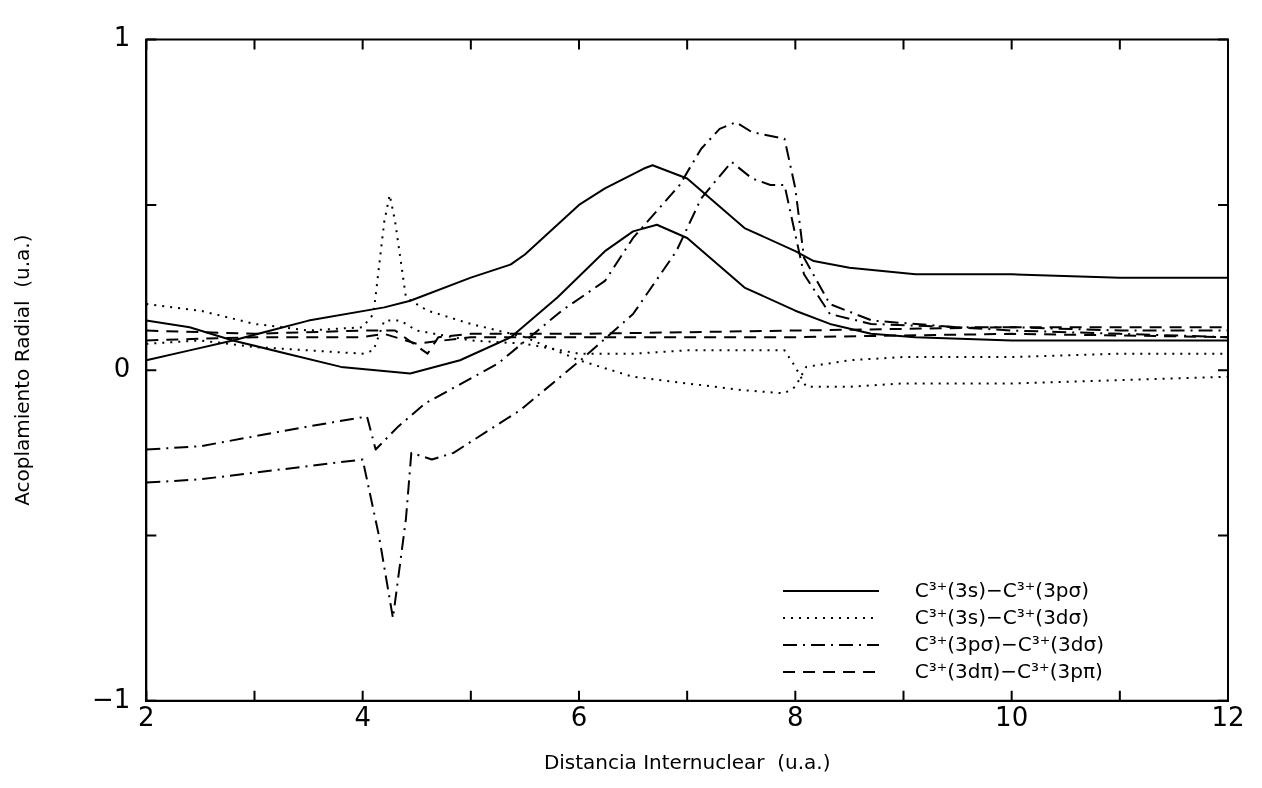 The width and height of the screenshot is (1262, 788). I want to click on x-tick-label: 8, so click(795, 717).